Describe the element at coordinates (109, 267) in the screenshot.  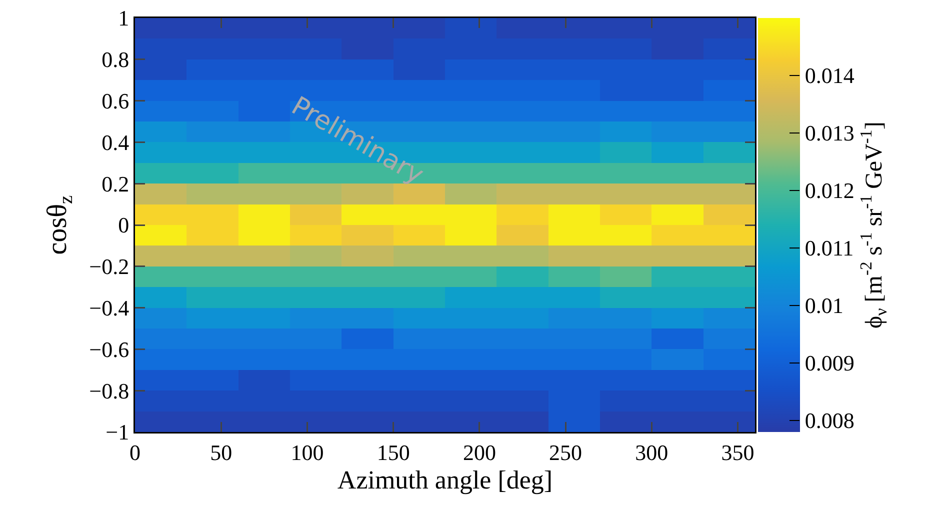
I see `y-tick-label: −0.2` at that location.